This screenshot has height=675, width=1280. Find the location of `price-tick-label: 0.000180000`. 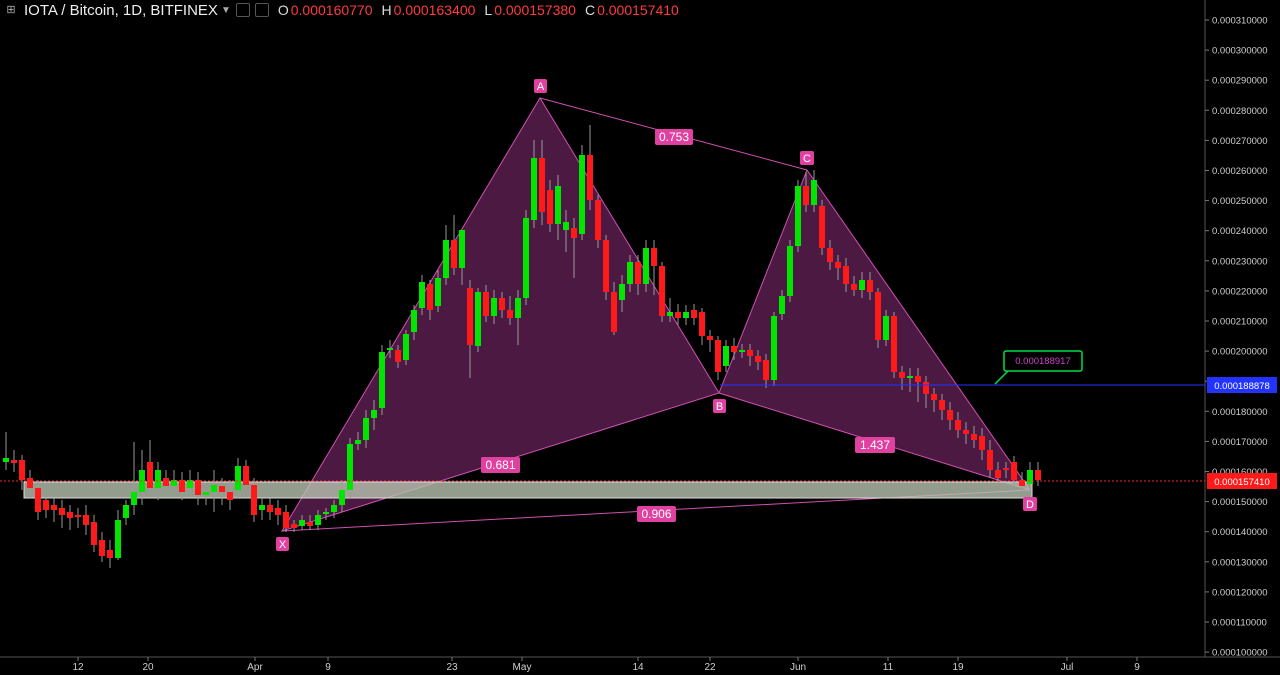

price-tick-label: 0.000180000 is located at coordinates (1239, 412).